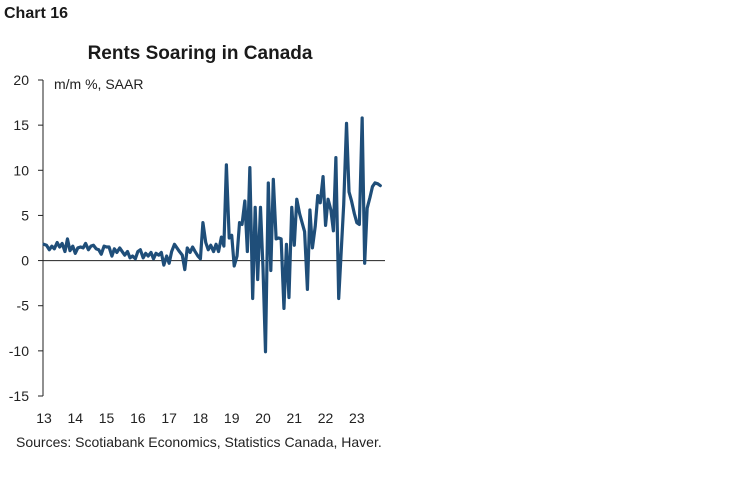 This screenshot has width=750, height=483. Describe the element at coordinates (107, 418) in the screenshot. I see `x-tick-label: 15` at that location.